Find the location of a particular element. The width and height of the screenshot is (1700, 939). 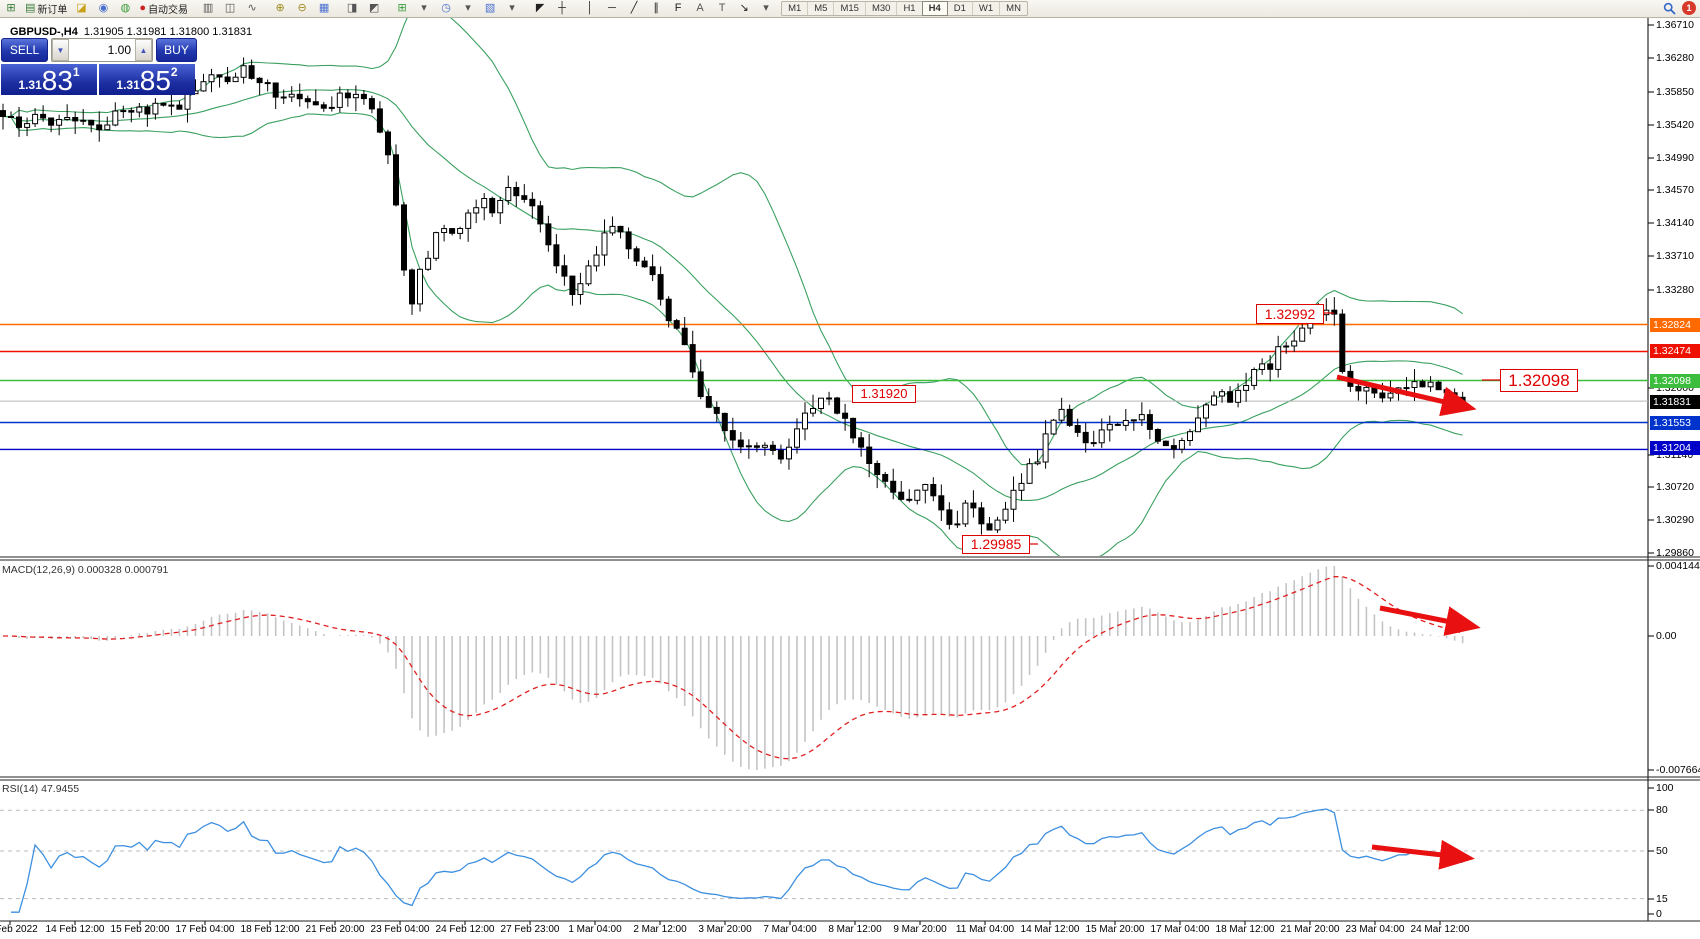

equidistant-channel-icon: ∥ is located at coordinates (656, 8).